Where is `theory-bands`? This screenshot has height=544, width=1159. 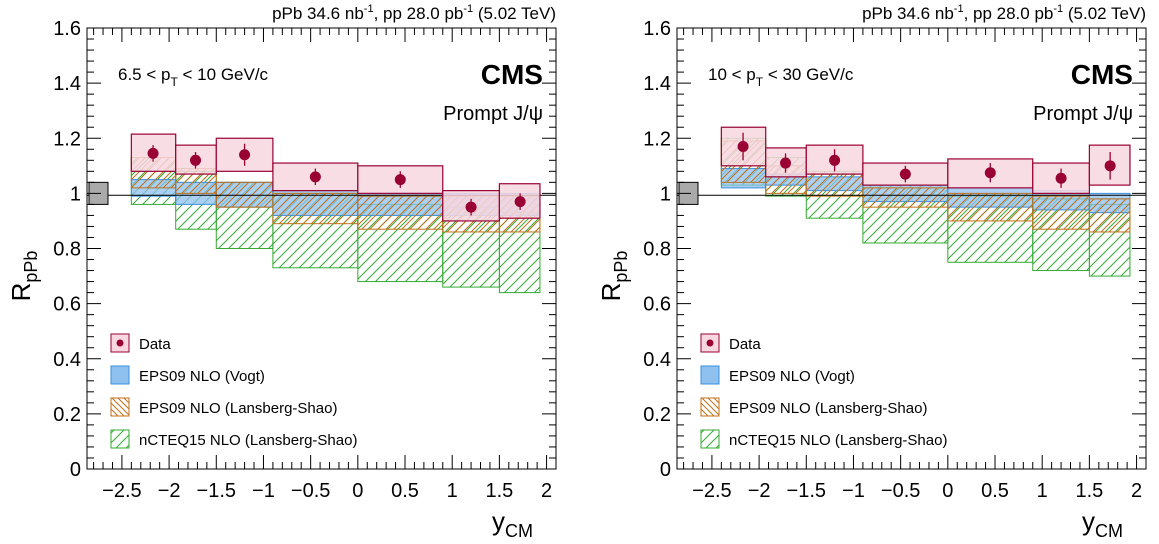 theory-bands is located at coordinates (335, 225).